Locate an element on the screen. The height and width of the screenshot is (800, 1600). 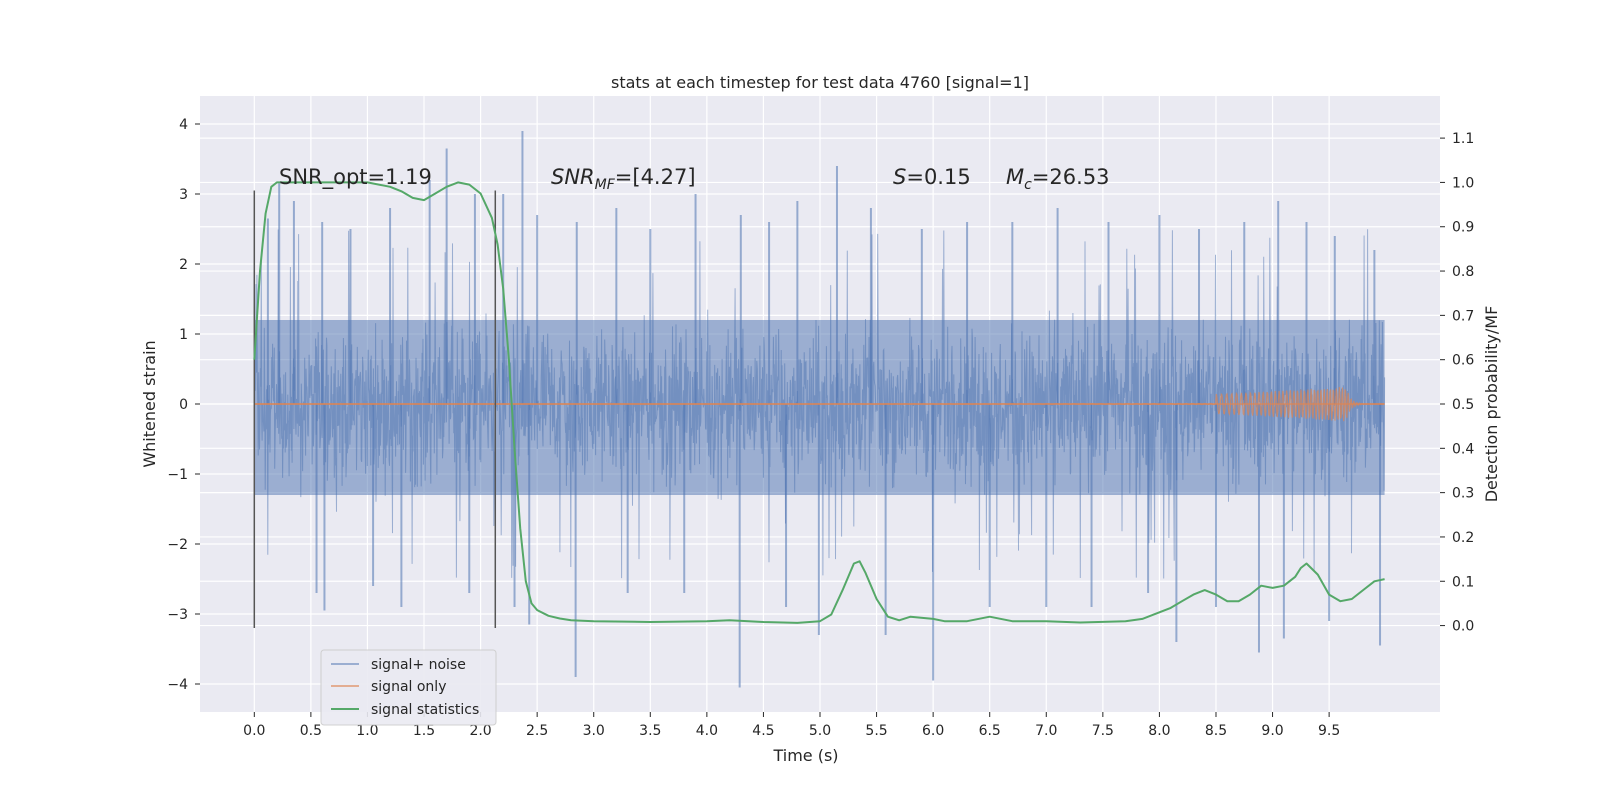
legend-frame is located at coordinates (408, 687).